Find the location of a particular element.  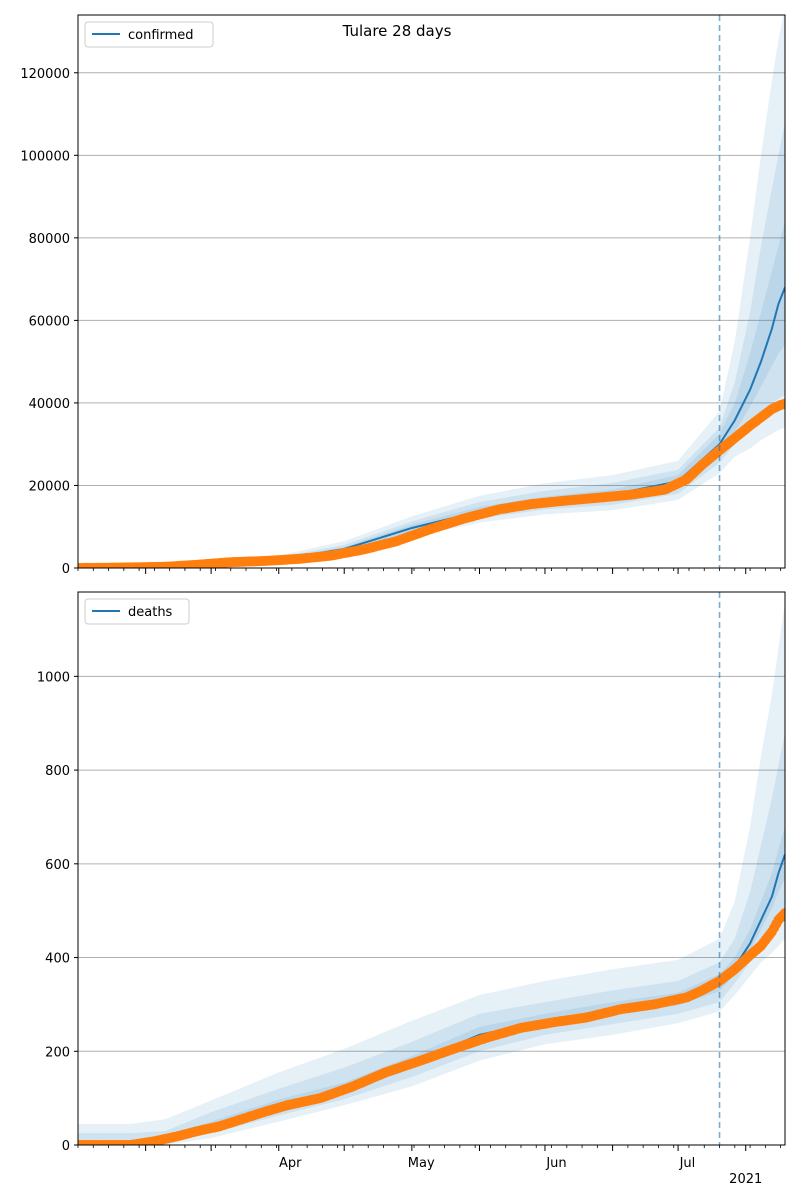

legend-label: deaths is located at coordinates (150, 612).